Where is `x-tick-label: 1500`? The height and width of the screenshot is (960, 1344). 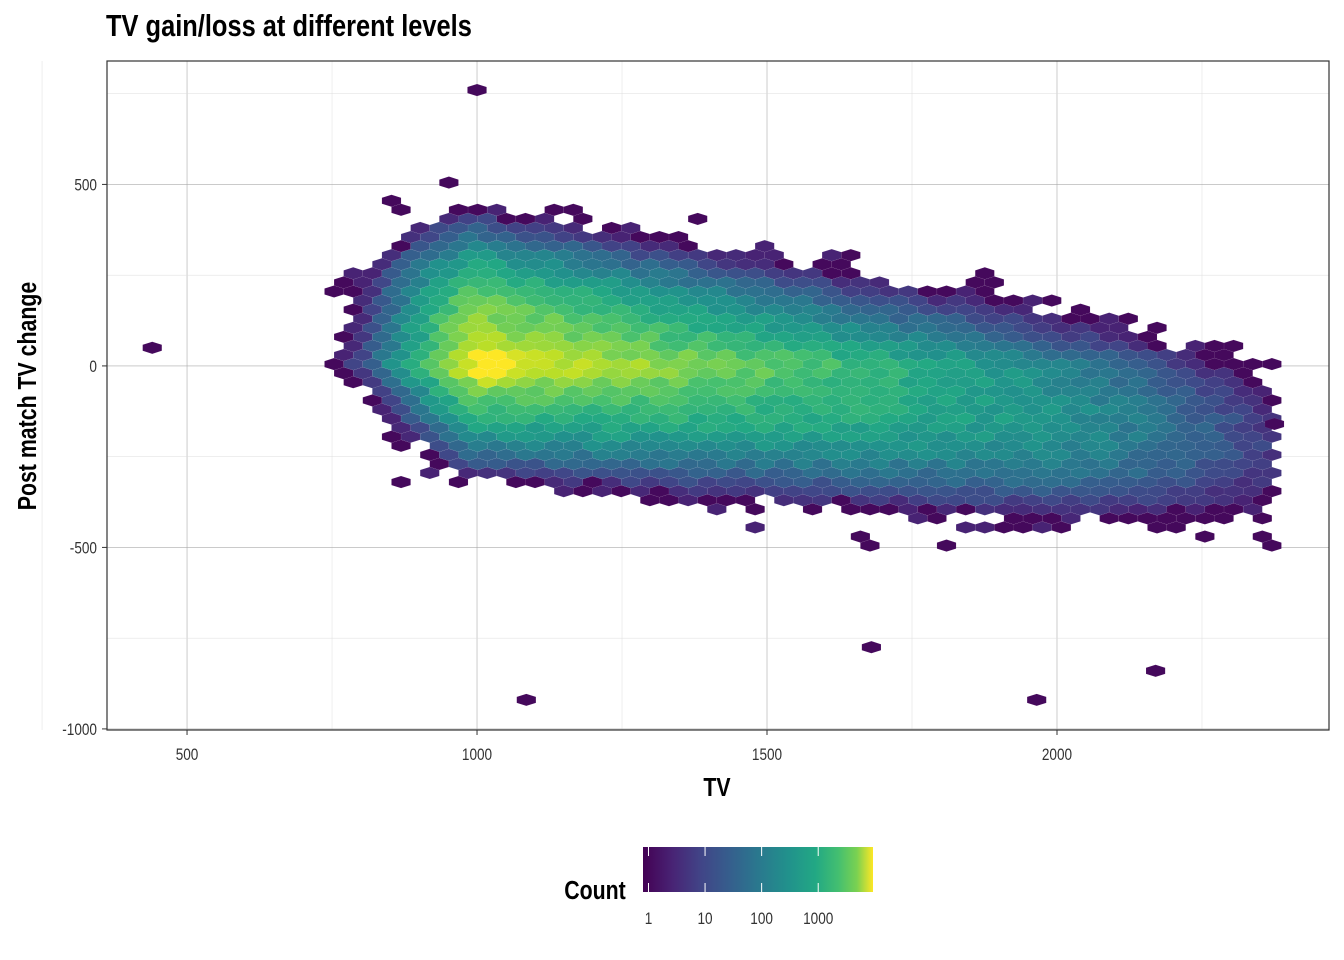
x-tick-label: 1500 is located at coordinates (767, 755).